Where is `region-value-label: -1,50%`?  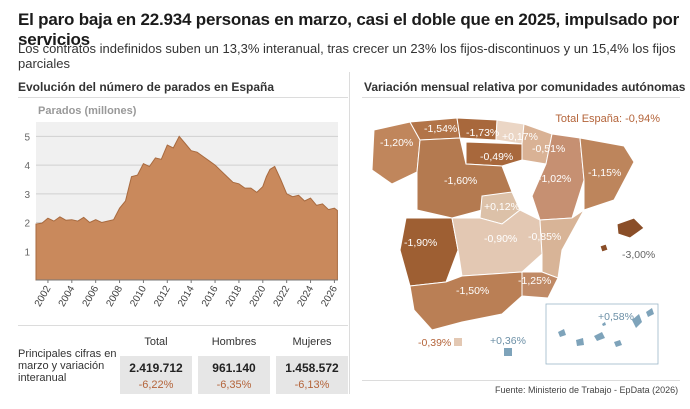
region-value-label: -1,50% is located at coordinates (472, 291).